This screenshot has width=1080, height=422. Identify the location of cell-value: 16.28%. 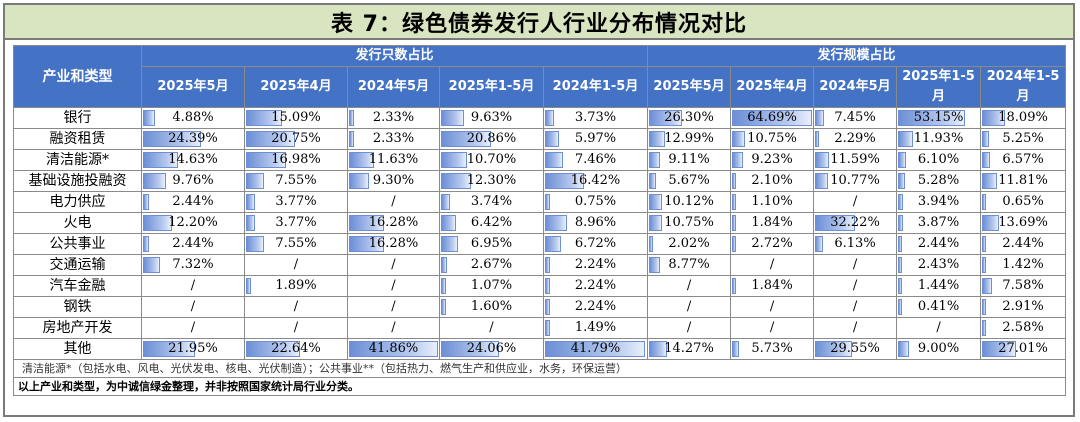
(393, 222).